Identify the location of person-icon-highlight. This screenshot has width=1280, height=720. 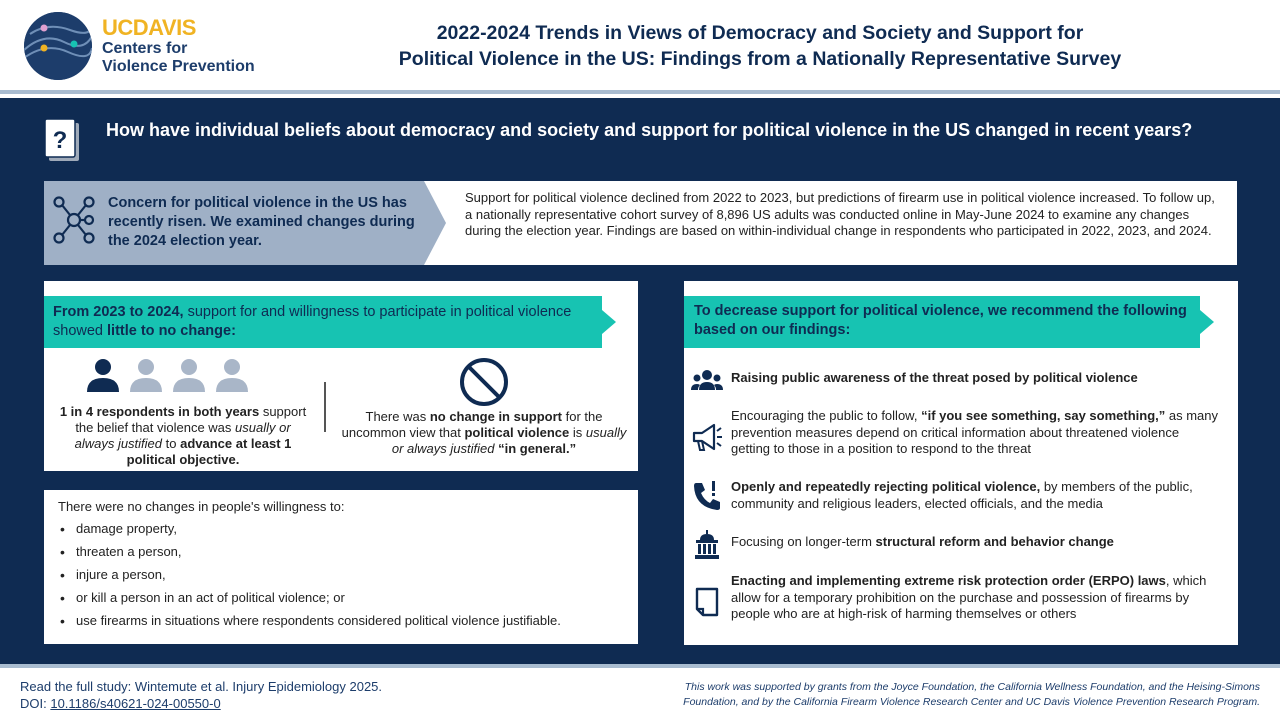
(103, 375).